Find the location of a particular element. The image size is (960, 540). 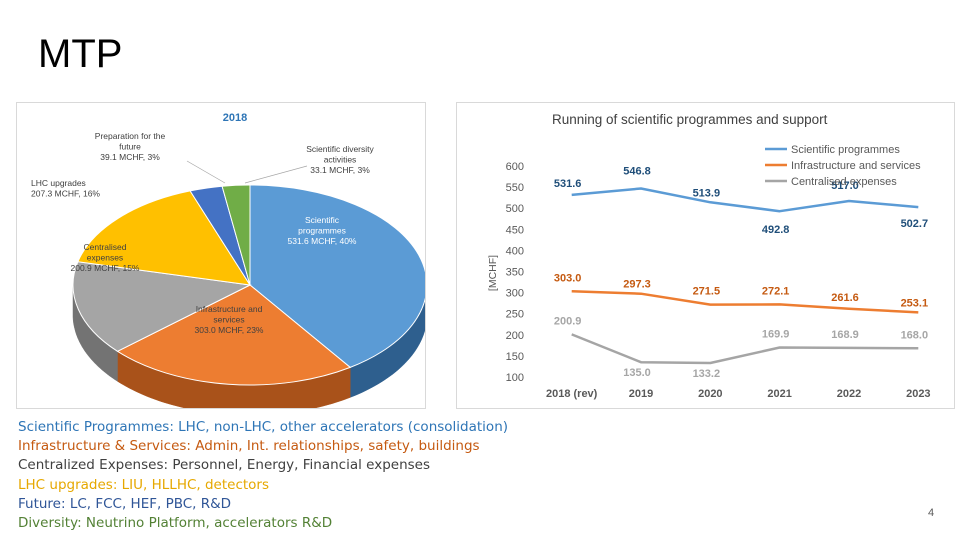

y-tick-label: 350 is located at coordinates (515, 273).